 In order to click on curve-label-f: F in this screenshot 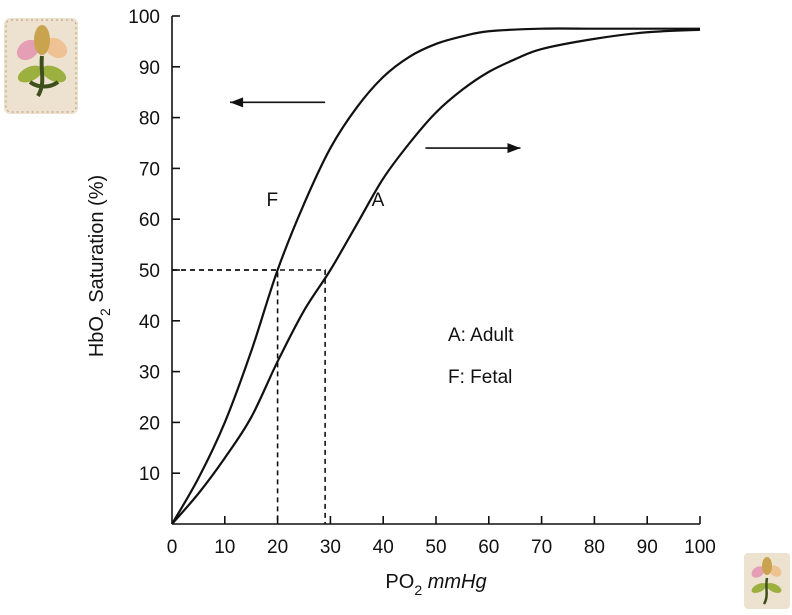, I will do `click(273, 200)`.